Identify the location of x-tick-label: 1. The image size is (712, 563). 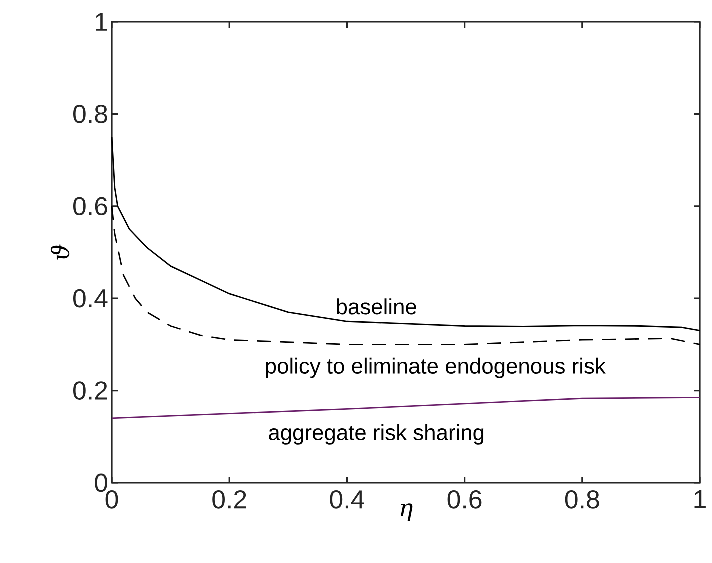
(700, 499).